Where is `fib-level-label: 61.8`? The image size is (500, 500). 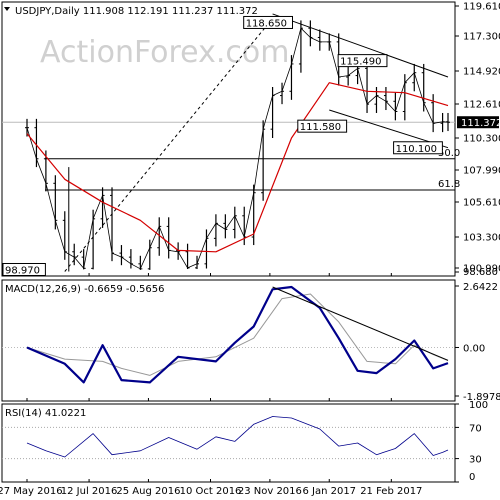 fib-level-label: 61.8 is located at coordinates (449, 184).